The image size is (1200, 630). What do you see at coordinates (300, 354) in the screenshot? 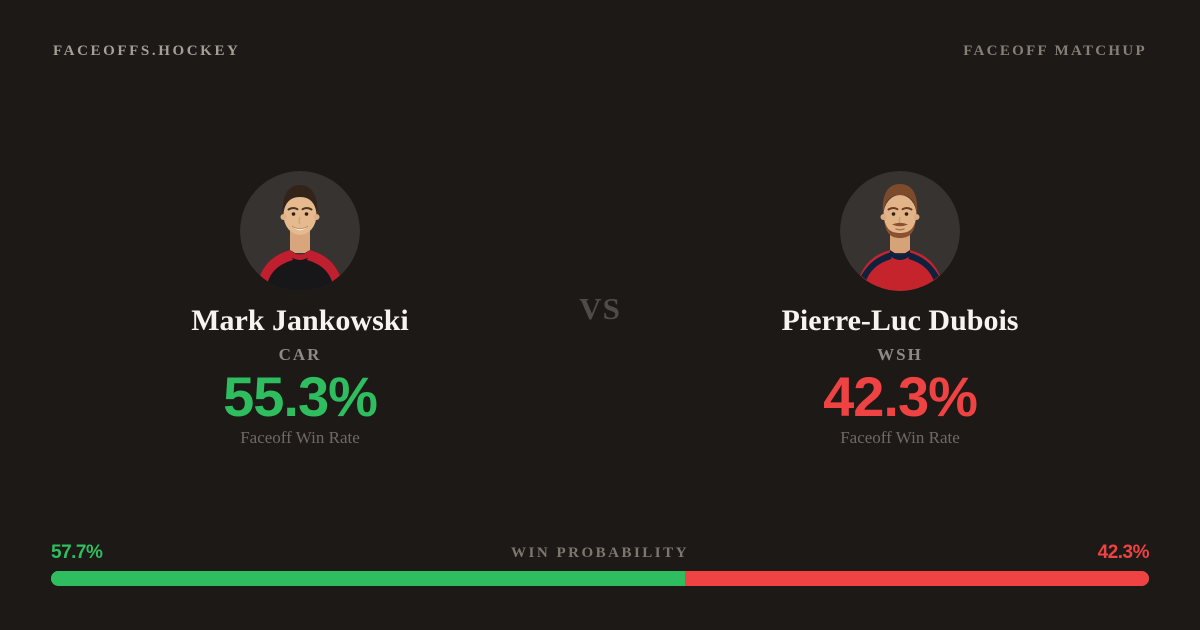
I see `player-team: CAR` at bounding box center [300, 354].